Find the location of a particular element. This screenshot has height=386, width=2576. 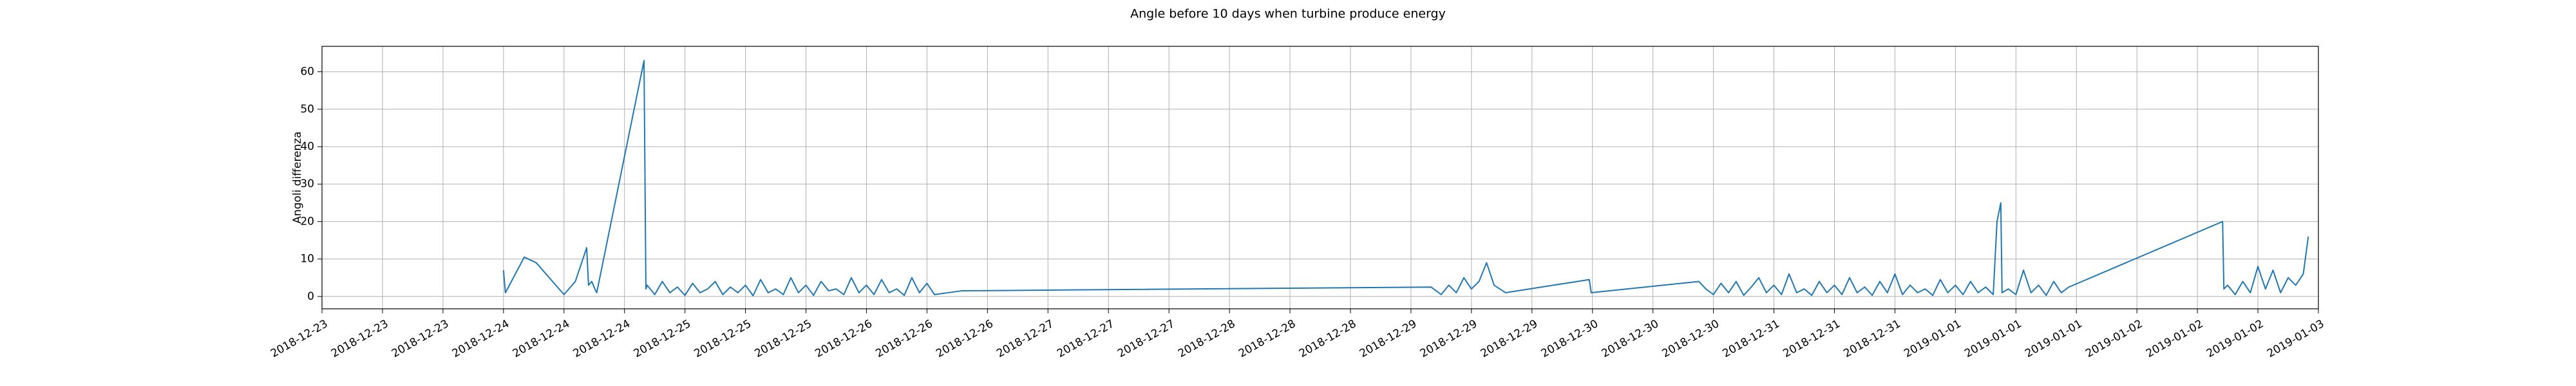

y-tick-label: 50 is located at coordinates (307, 109).